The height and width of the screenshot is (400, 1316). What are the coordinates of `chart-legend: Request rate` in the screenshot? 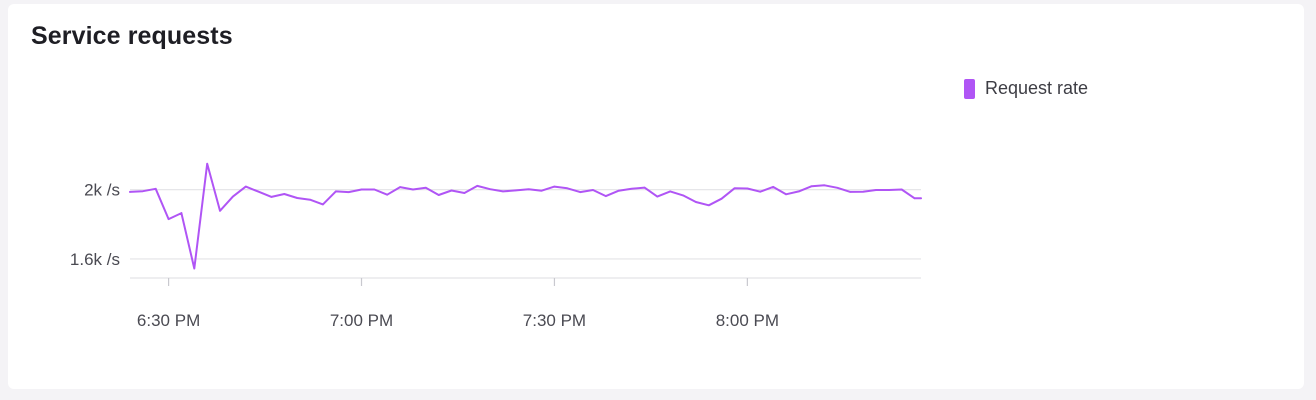 It's located at (1026, 88).